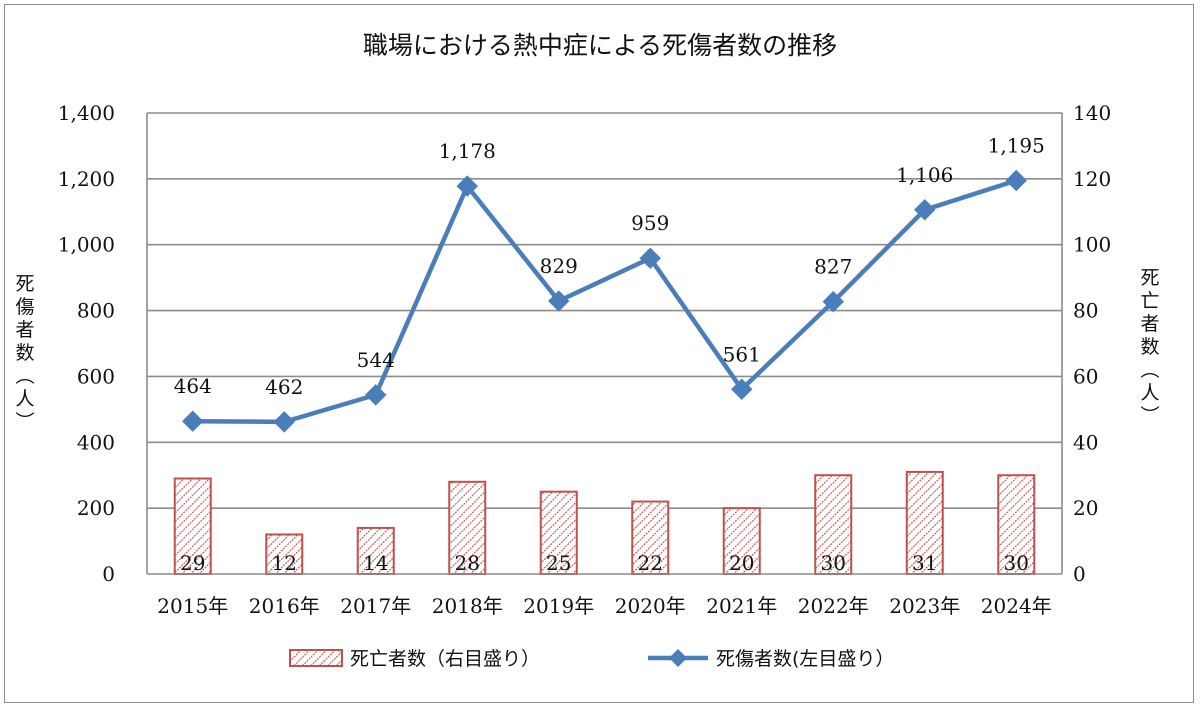 The width and height of the screenshot is (1200, 709). I want to click on right-tick-label: 40, so click(1085, 442).